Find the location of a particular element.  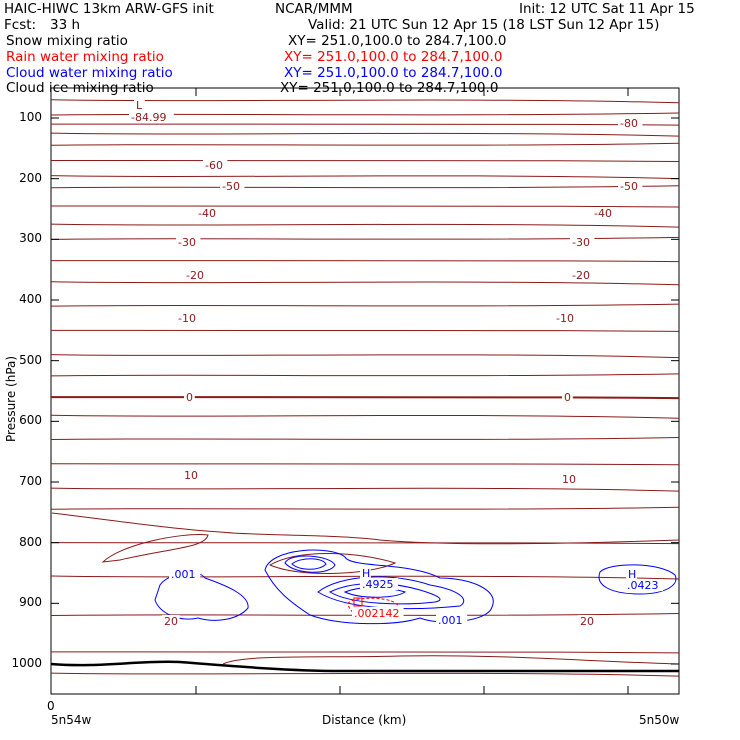

field-cloudwater-name: Cloud water mixing ratio is located at coordinates (89, 73).